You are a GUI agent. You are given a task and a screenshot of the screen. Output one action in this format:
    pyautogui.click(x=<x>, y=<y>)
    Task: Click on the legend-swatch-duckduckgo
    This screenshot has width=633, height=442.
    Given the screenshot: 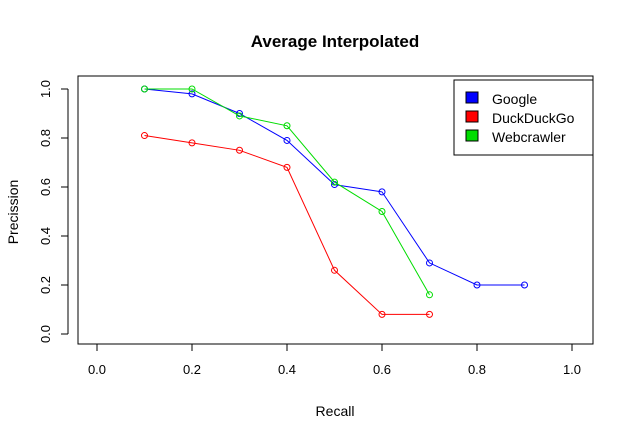 What is the action you would take?
    pyautogui.click(x=472, y=116)
    